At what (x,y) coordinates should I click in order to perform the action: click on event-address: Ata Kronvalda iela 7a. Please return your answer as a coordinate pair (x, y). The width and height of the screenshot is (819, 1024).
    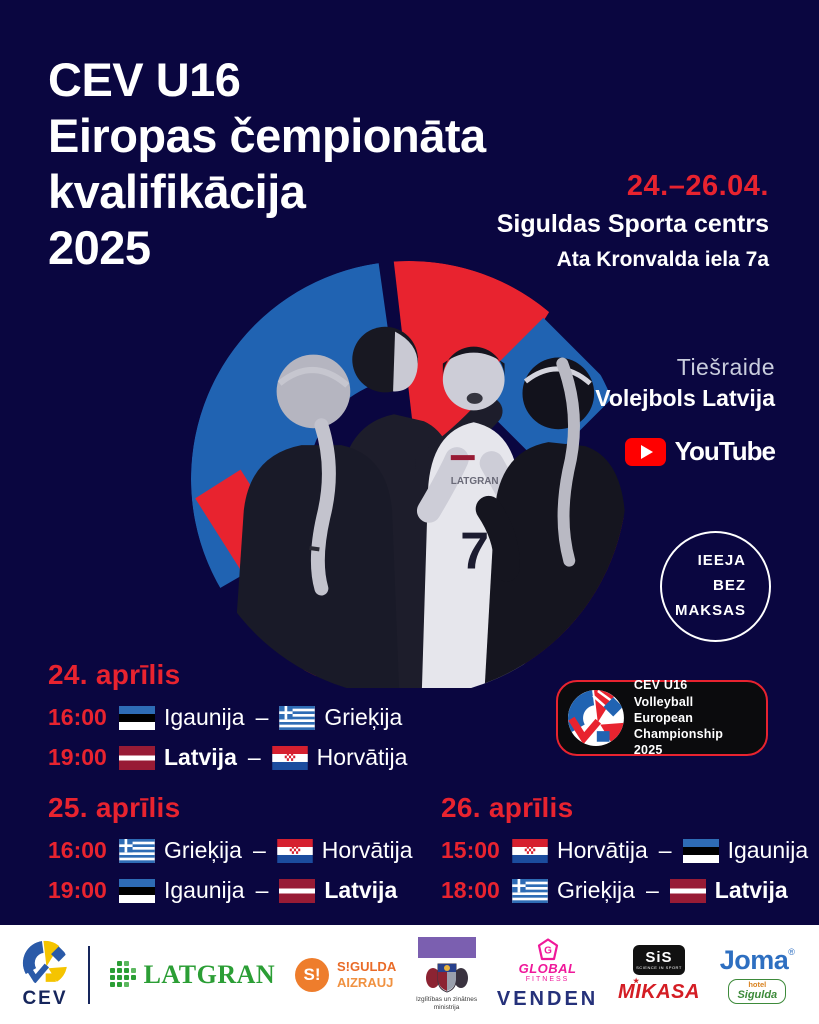
    Looking at the image, I should click on (662, 259).